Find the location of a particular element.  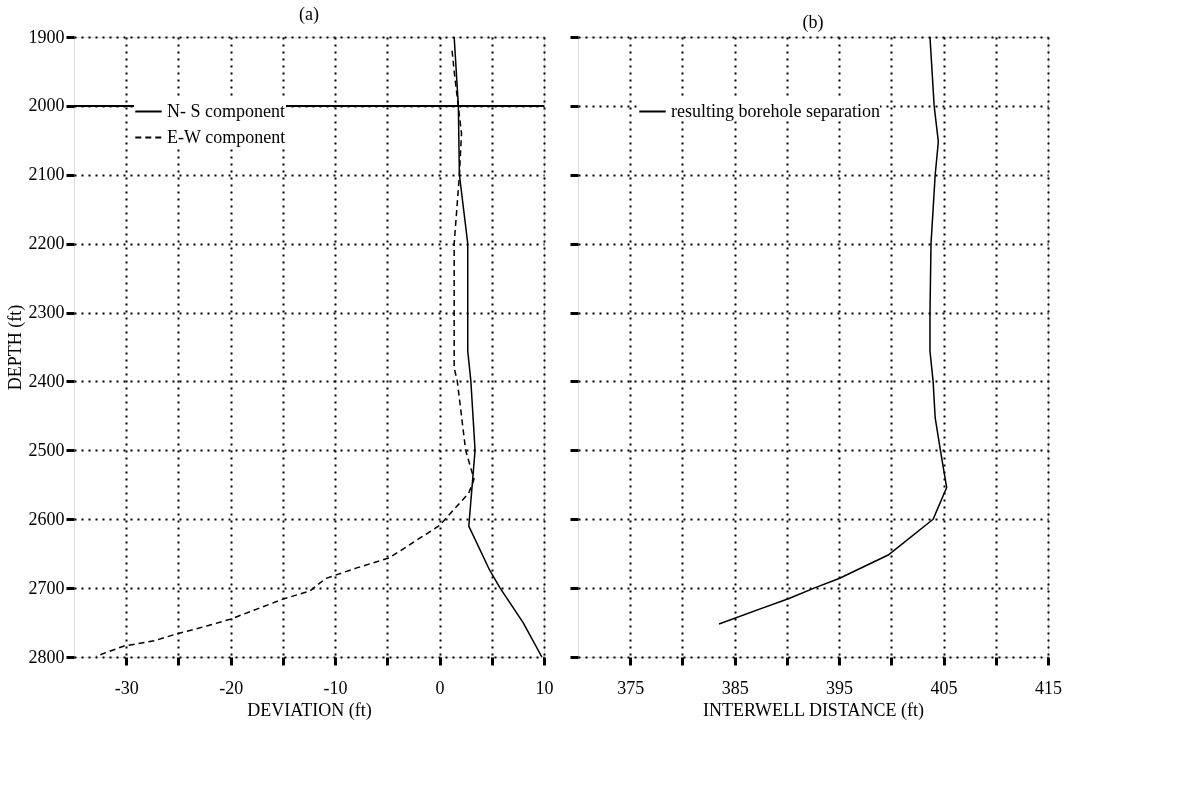

y-tick-label: 2700 is located at coordinates (46, 587).